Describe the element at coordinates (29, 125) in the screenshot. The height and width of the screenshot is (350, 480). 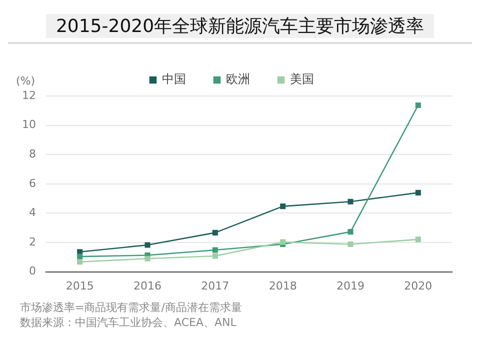
I see `y-tick-label: 10` at that location.